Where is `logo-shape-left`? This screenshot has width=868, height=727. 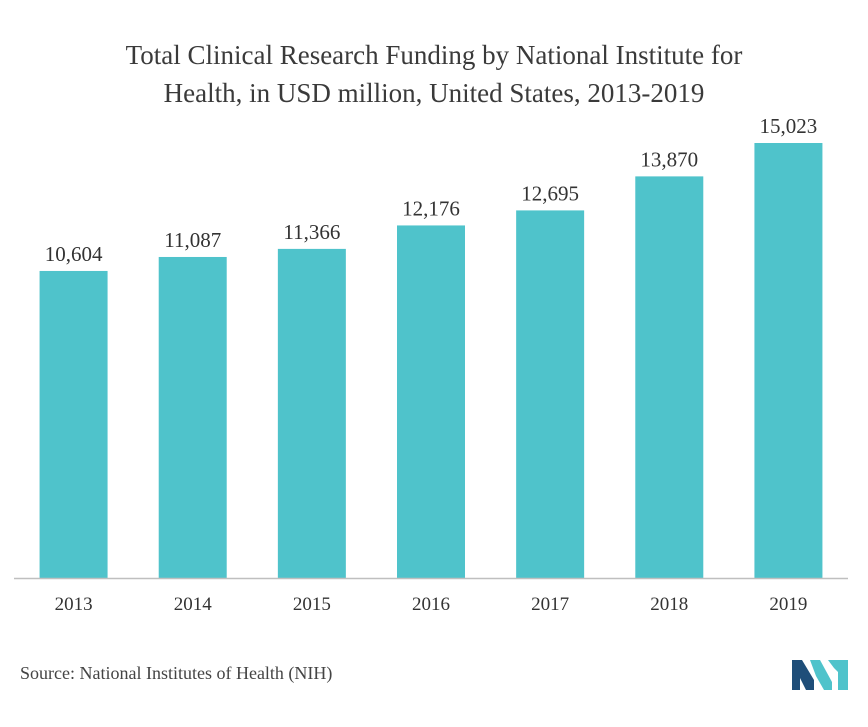
logo-shape-left is located at coordinates (803, 675).